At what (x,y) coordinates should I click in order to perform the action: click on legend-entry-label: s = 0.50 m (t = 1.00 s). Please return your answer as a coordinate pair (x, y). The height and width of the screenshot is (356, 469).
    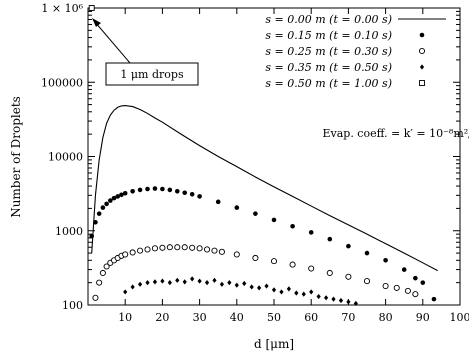
    Looking at the image, I should click on (328, 83).